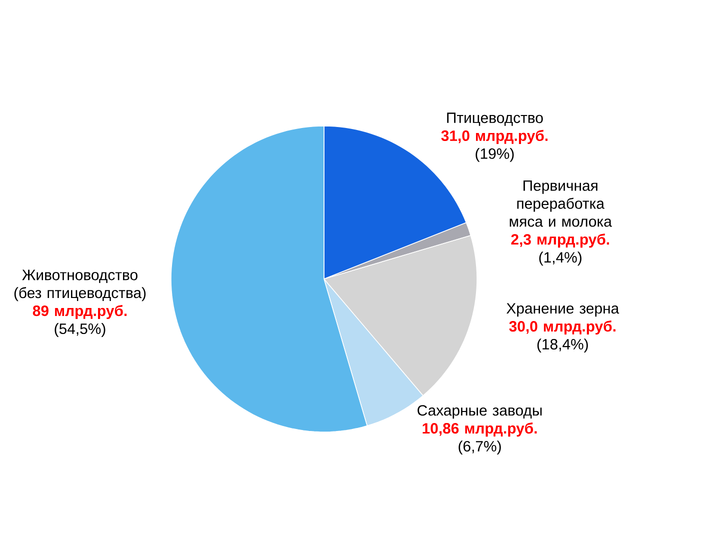 The width and height of the screenshot is (720, 540). Describe the element at coordinates (560, 241) in the screenshot. I see `data-label: 2,3 млрд.руб.` at that location.